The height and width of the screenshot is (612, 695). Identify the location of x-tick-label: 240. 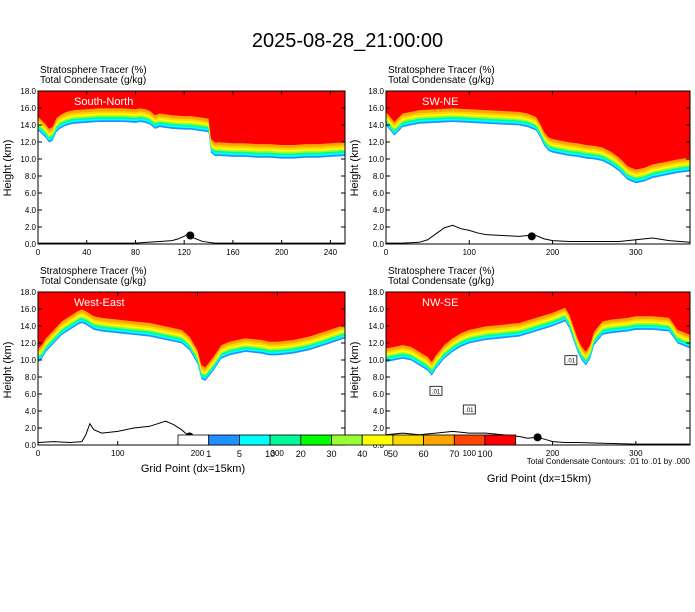
(331, 252).